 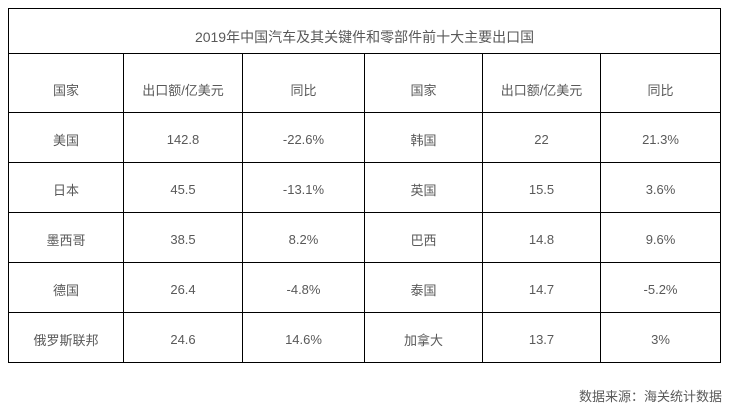 What do you see at coordinates (66, 83) in the screenshot?
I see `column-header-country-left: 国家` at bounding box center [66, 83].